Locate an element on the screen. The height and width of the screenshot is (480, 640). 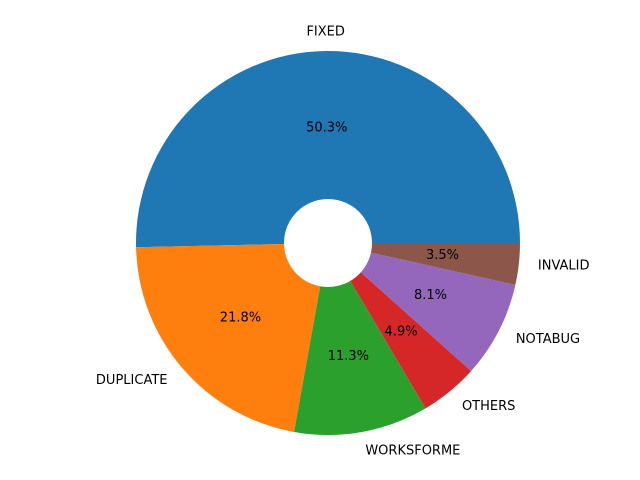
slice-percent-notabug: 8.1% is located at coordinates (430, 295).